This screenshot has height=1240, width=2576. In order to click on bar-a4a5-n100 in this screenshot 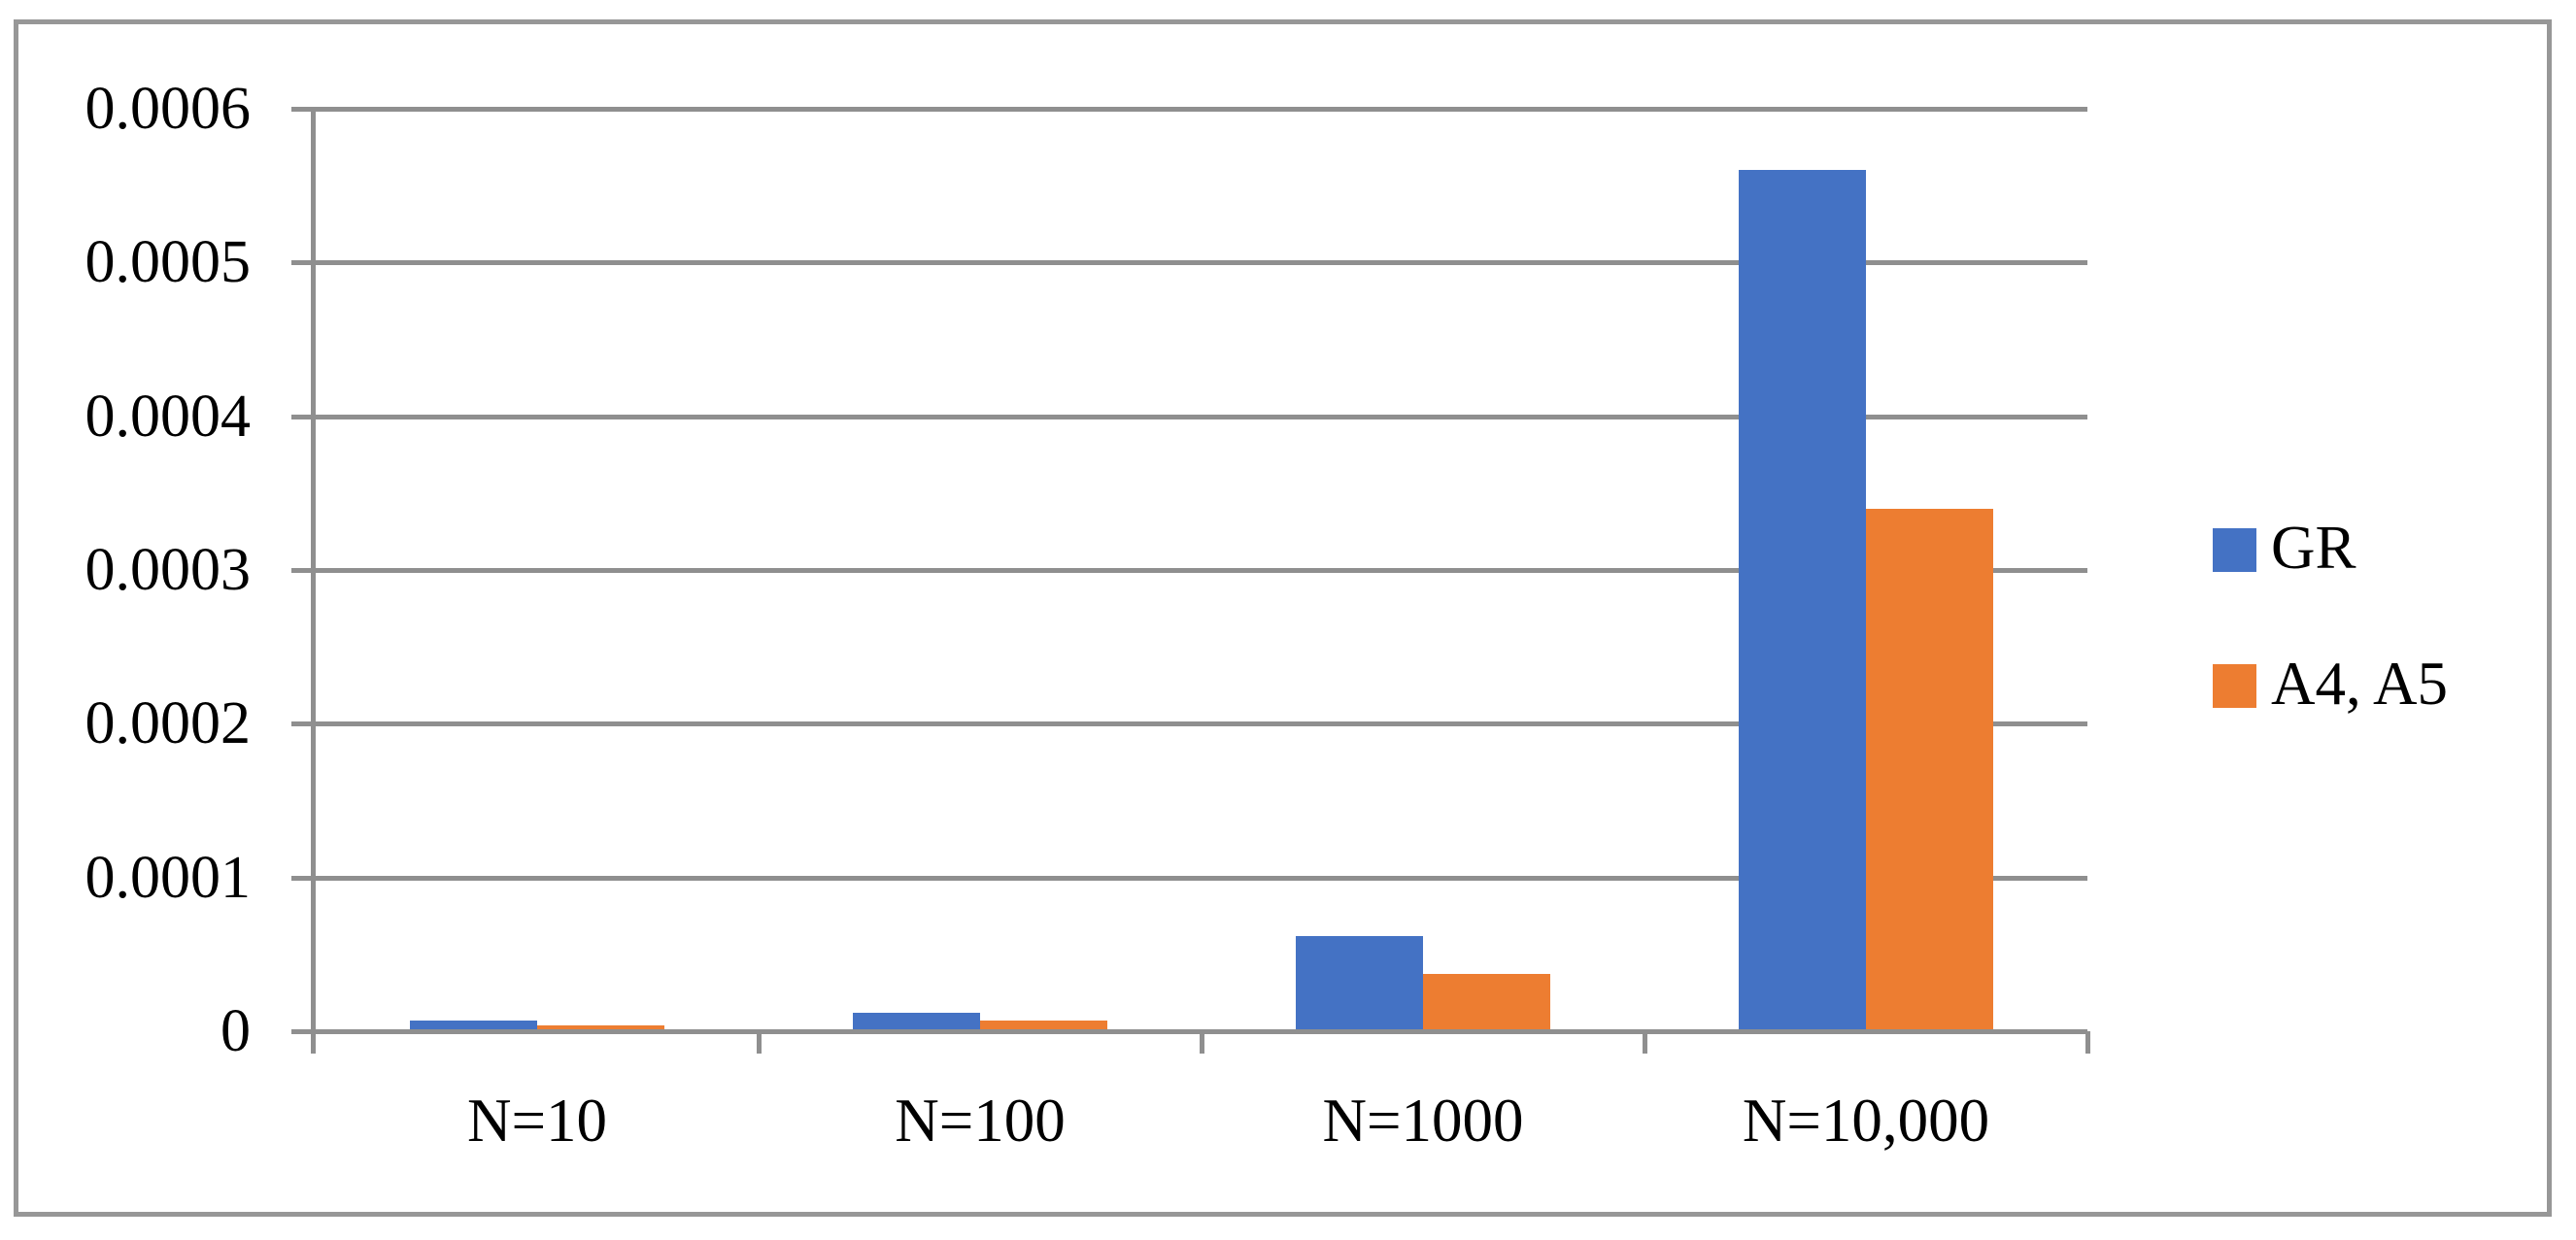, I will do `click(1043, 1025)`.